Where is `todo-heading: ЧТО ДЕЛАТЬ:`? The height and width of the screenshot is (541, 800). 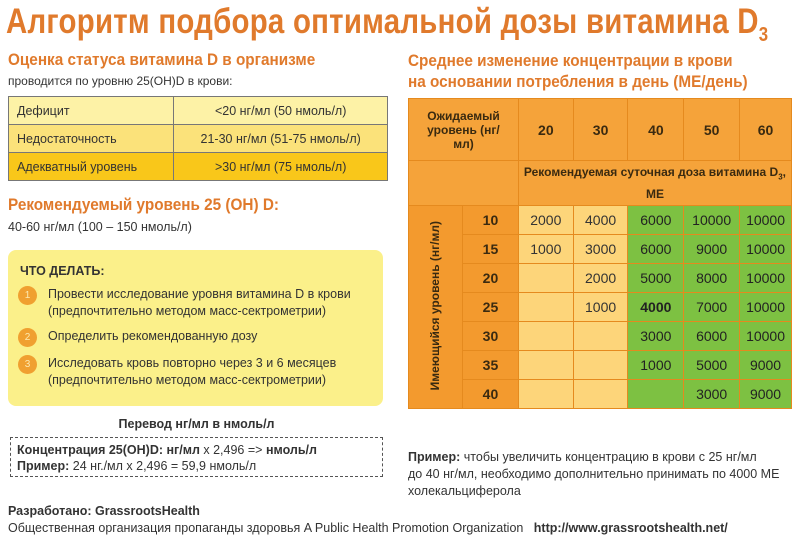
todo-heading: ЧТО ДЕЛАТЬ: is located at coordinates (62, 271).